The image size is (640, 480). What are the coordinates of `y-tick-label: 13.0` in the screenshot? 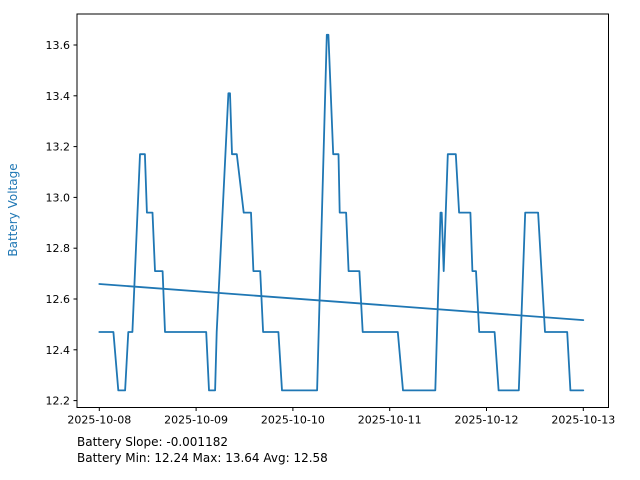 It's located at (58, 197).